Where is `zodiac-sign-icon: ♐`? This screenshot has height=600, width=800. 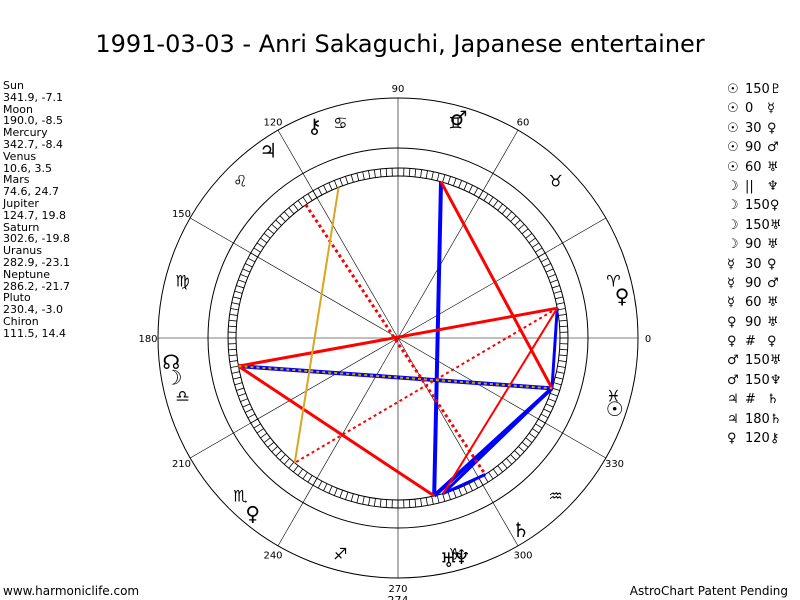
zodiac-sign-icon: ♐ is located at coordinates (340, 553).